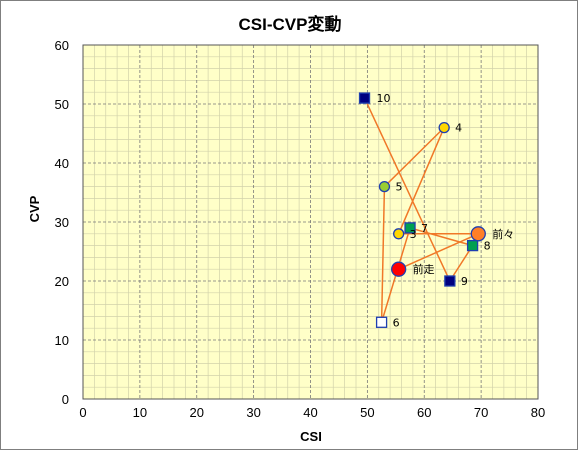 The height and width of the screenshot is (450, 578). Describe the element at coordinates (421, 210) in the screenshot. I see `series-line` at that location.